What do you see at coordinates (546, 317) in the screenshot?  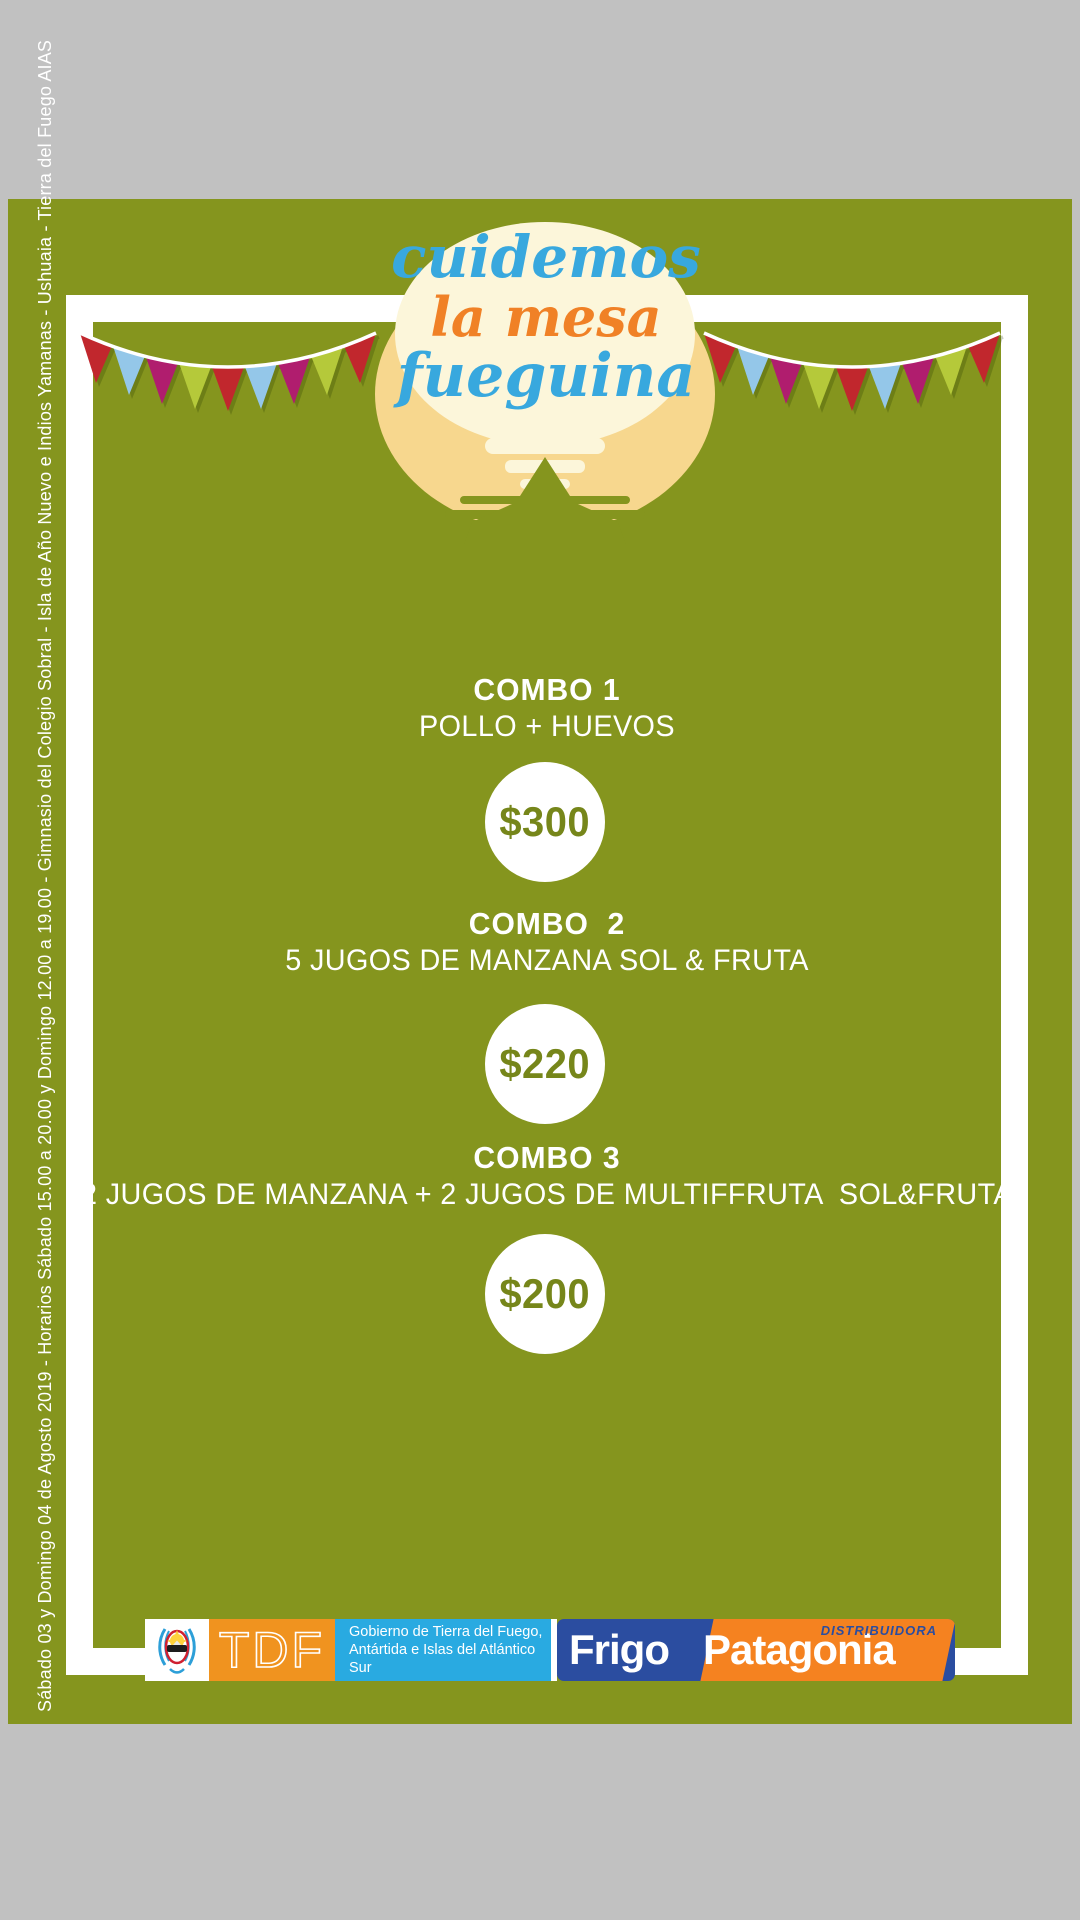 I see `logo-word-la-mesa: la mesa` at bounding box center [546, 317].